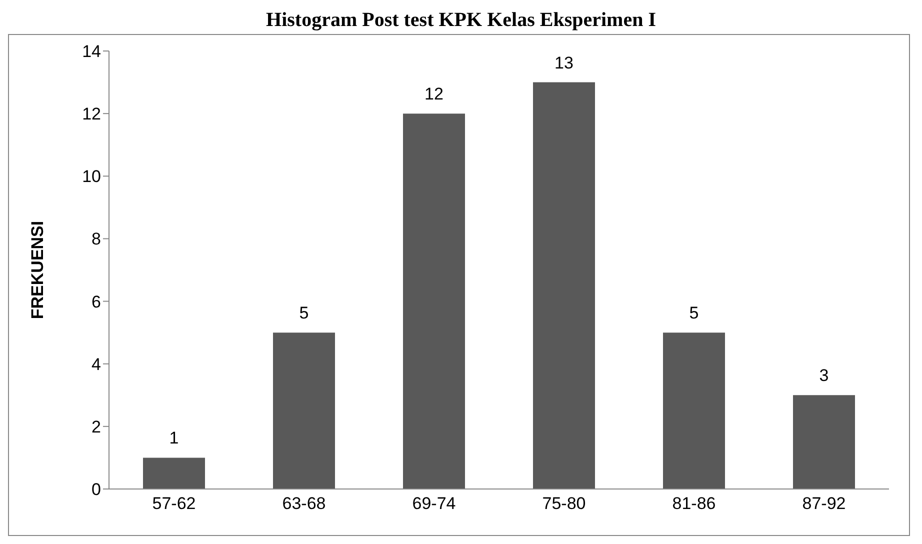  I want to click on y-tick-label: 2, so click(96, 426).